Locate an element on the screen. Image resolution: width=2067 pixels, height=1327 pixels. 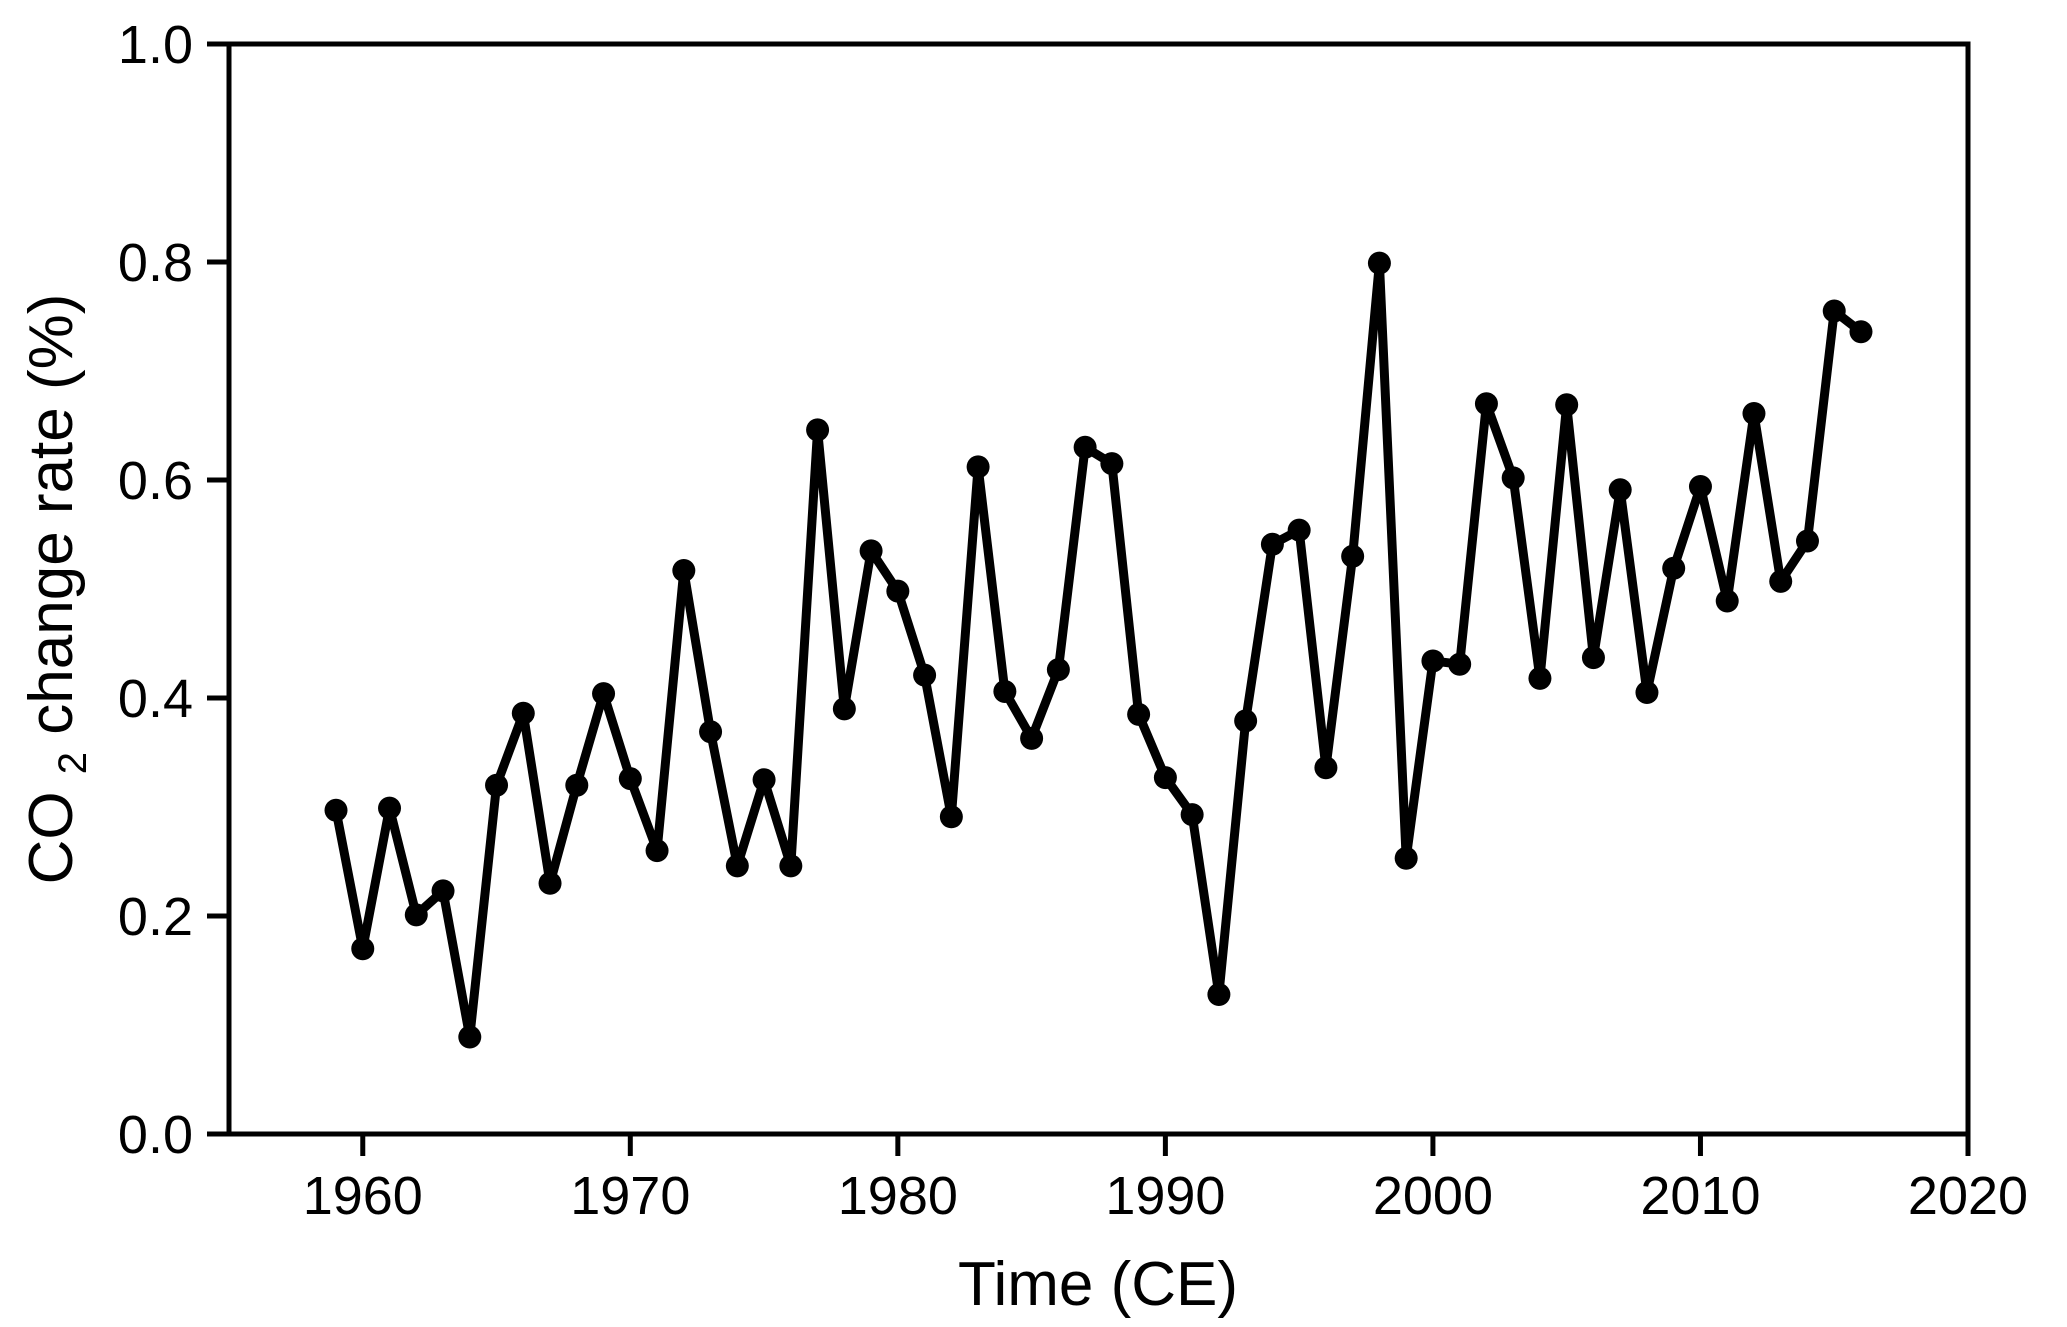
y-tick-label: 1.0 is located at coordinates (155, 45).